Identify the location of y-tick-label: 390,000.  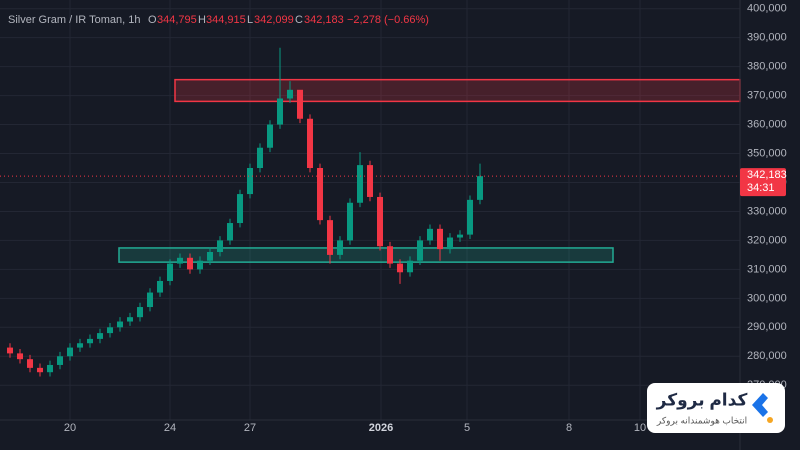
(767, 38).